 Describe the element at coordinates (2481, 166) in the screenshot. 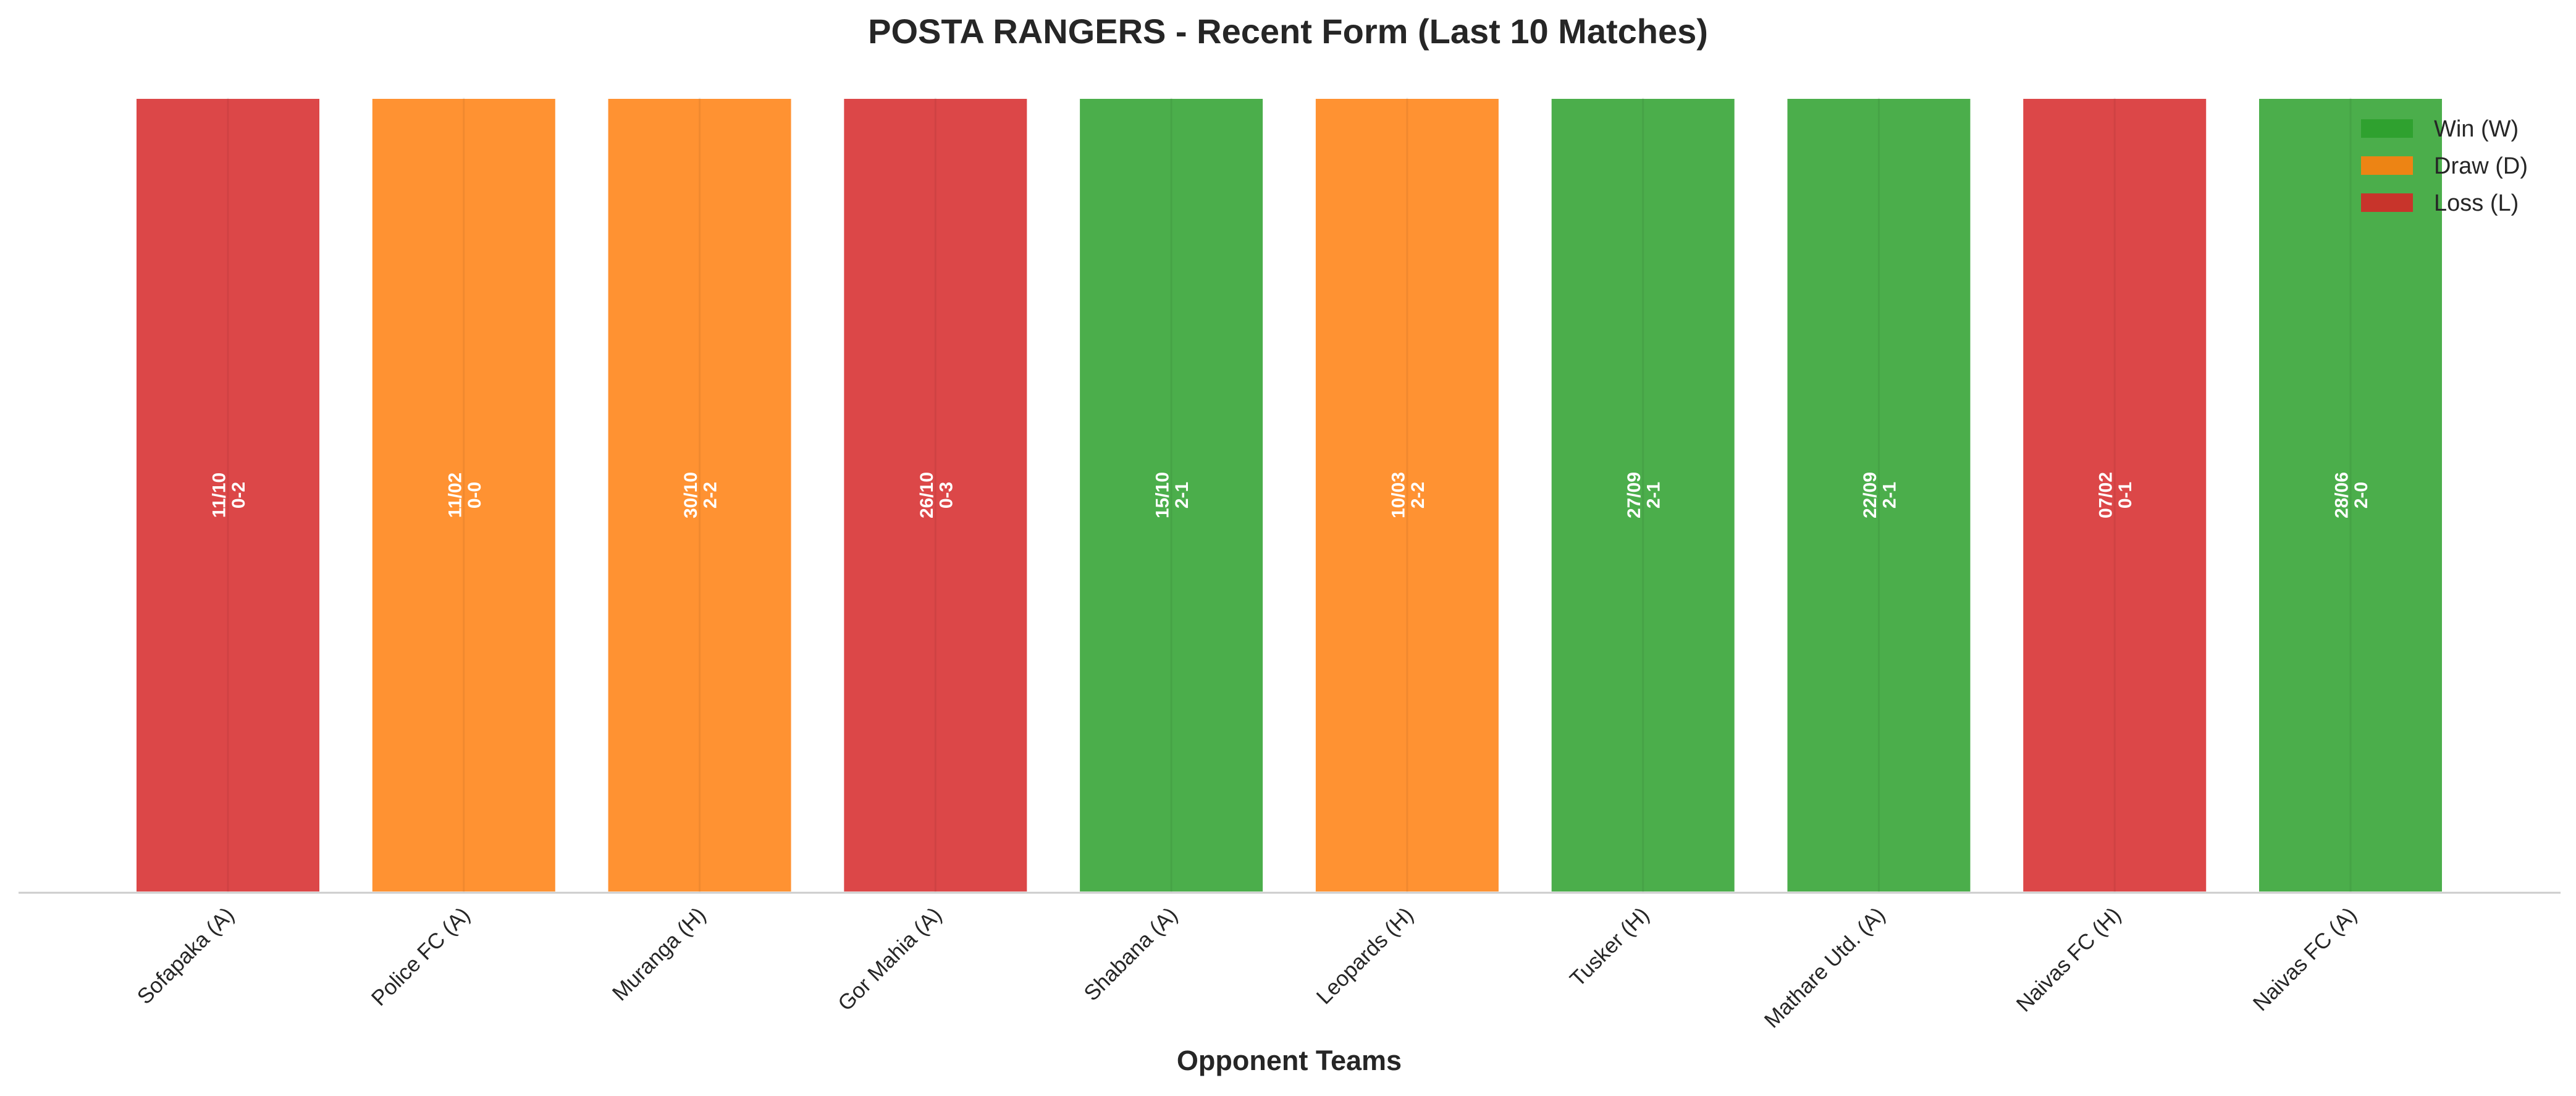

I see `legend-label: Draw (D)` at that location.